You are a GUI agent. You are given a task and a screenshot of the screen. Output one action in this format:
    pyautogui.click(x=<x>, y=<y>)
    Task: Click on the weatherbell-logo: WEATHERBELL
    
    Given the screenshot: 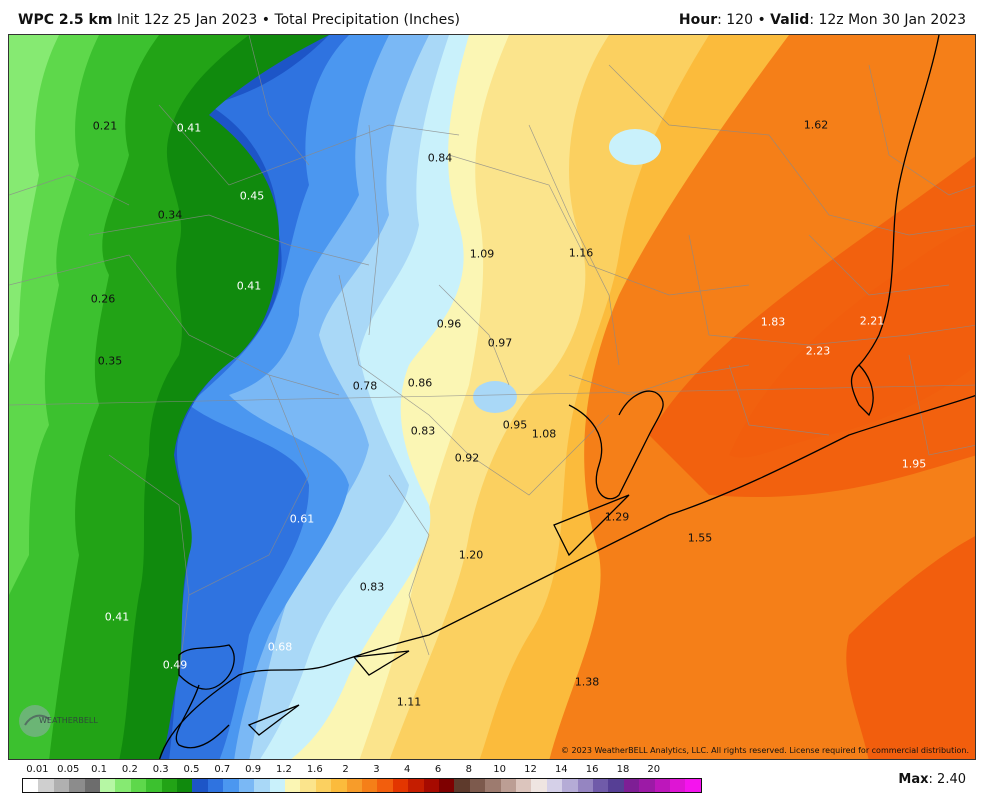 What is the action you would take?
    pyautogui.click(x=58, y=721)
    